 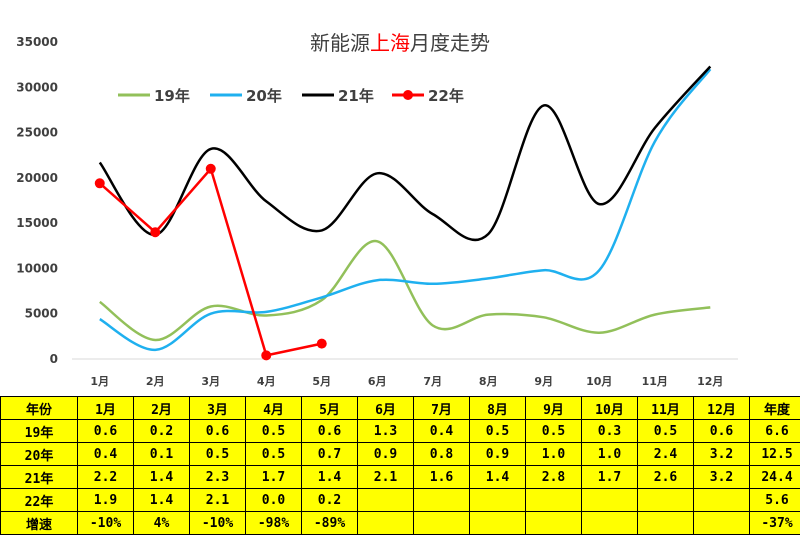 I want to click on table-cell: 2.8, so click(x=554, y=477).